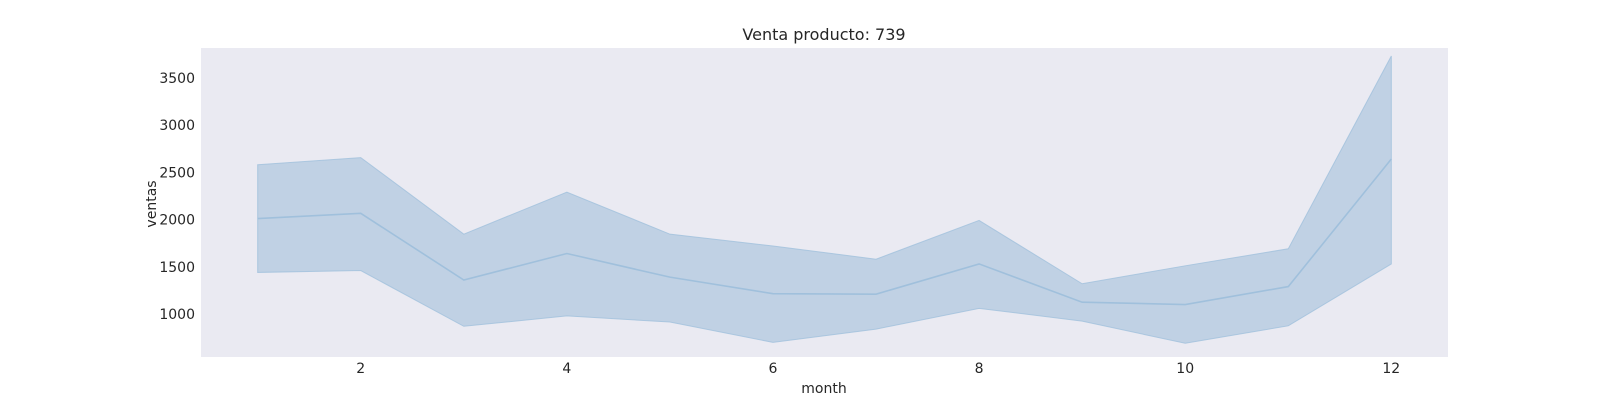 This screenshot has width=1600, height=400. Describe the element at coordinates (177, 268) in the screenshot. I see `y-tick-label: 1500` at that location.